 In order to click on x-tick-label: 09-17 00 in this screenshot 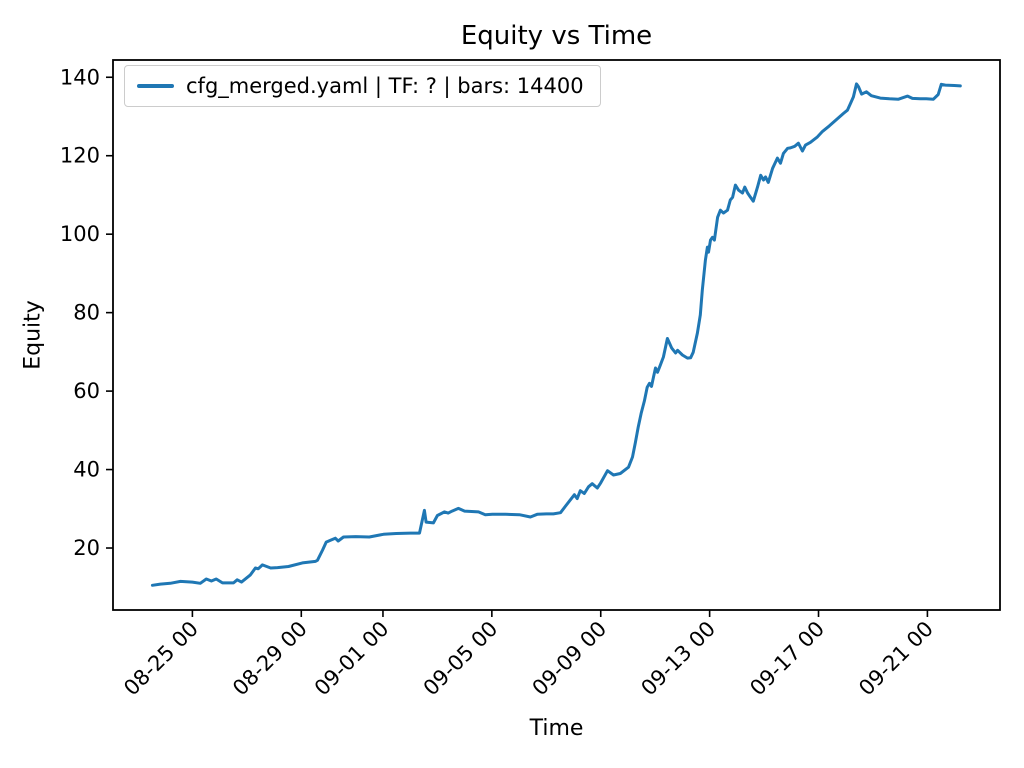, I will do `click(787, 659)`.